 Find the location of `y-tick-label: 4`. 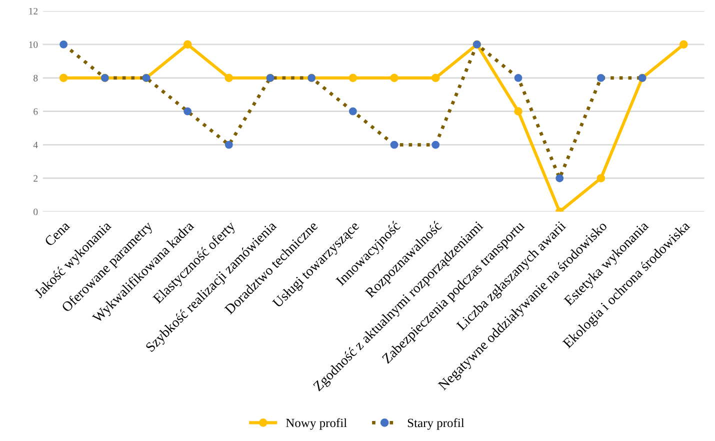

y-tick-label: 4 is located at coordinates (35, 145).